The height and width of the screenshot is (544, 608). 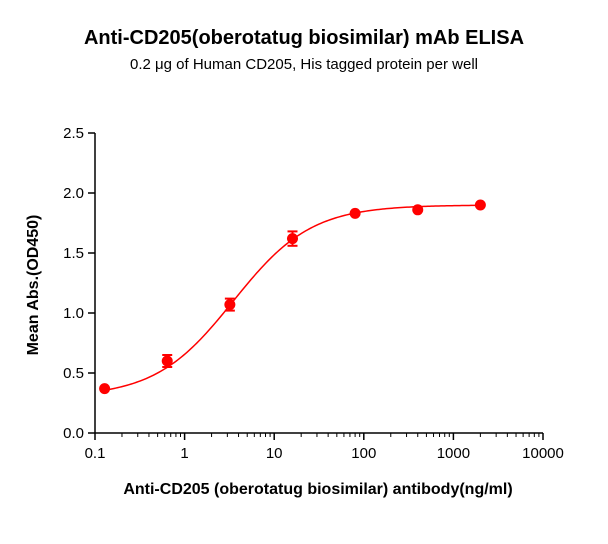 What do you see at coordinates (453, 453) in the screenshot?
I see `x-tick-label: 1000` at bounding box center [453, 453].